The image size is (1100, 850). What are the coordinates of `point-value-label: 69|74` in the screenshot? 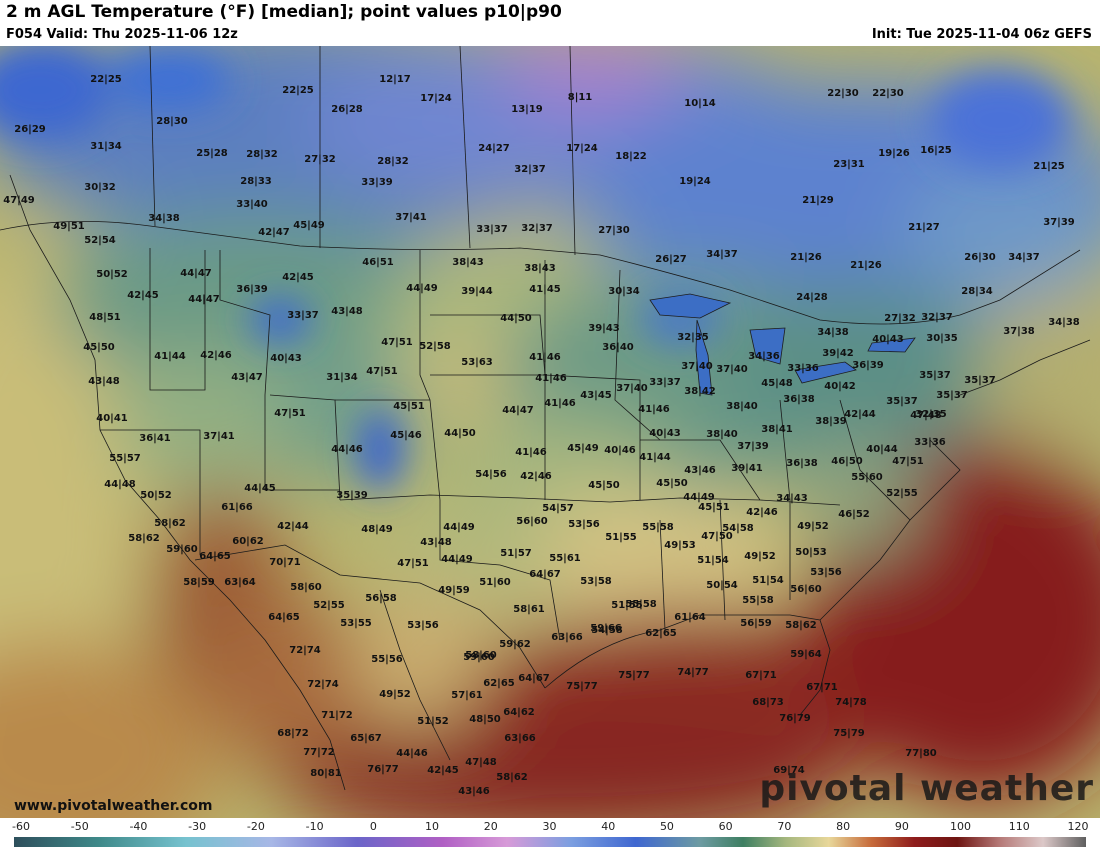 It's located at (789, 770).